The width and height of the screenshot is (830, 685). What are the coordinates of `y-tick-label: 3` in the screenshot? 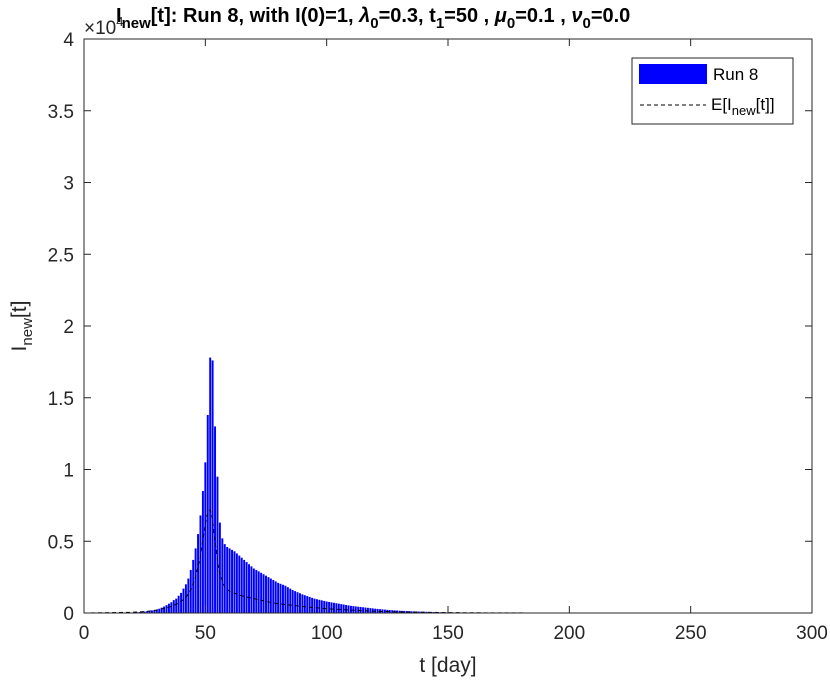 It's located at (68, 184).